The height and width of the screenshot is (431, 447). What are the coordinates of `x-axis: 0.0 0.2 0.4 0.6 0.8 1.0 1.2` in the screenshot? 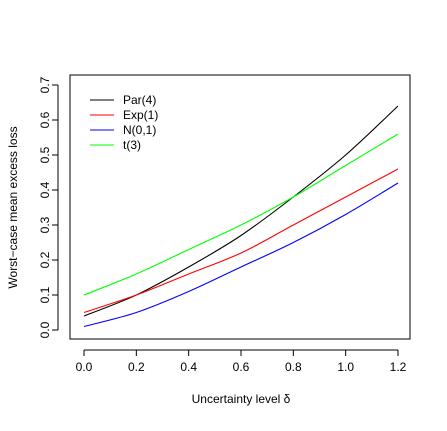 It's located at (241, 361).